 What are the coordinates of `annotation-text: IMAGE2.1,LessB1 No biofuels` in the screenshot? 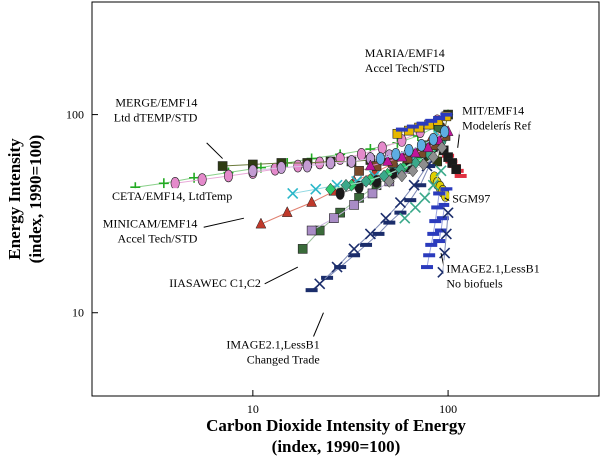 It's located at (492, 275).